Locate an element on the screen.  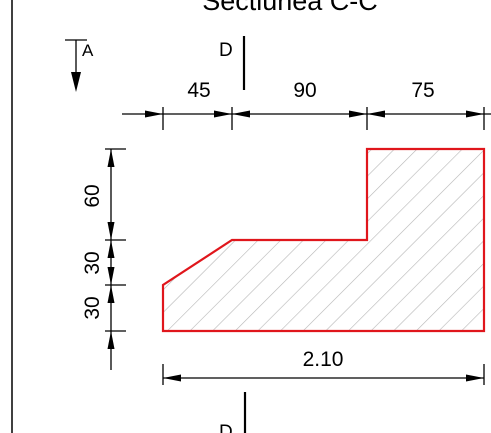
section-cut-mark-lower: D is located at coordinates (233, 412).